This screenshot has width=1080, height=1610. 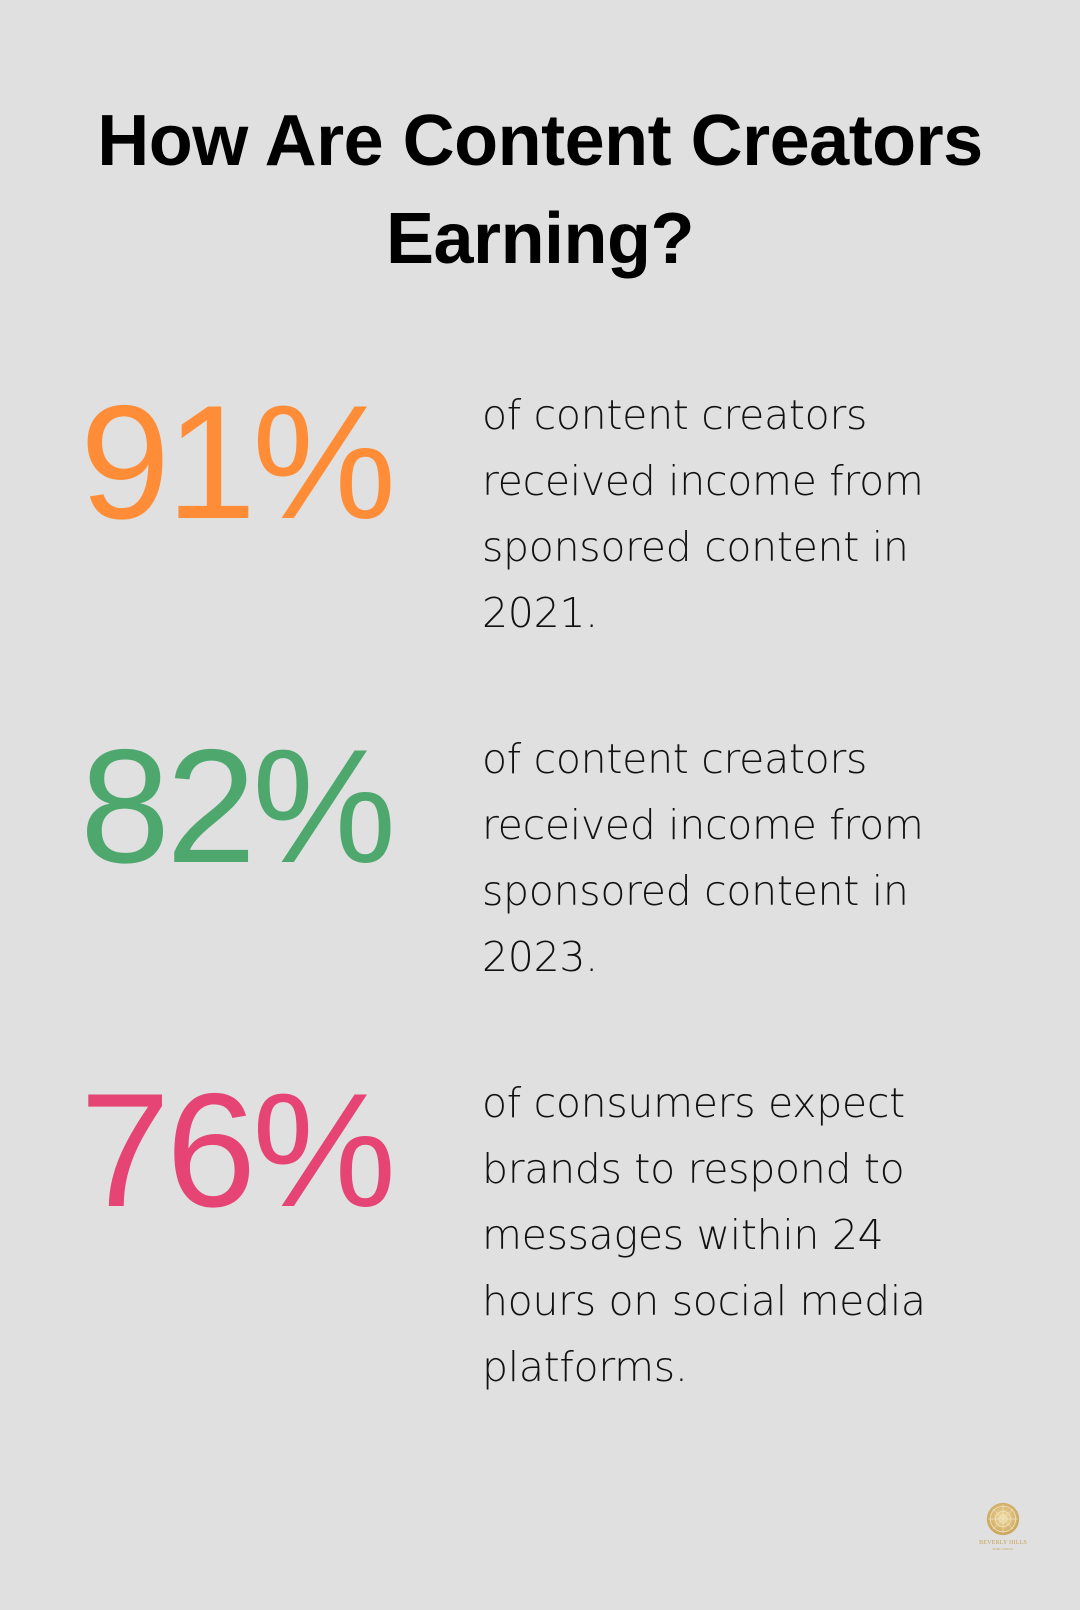 What do you see at coordinates (238, 806) in the screenshot?
I see `stat-value: 82%` at bounding box center [238, 806].